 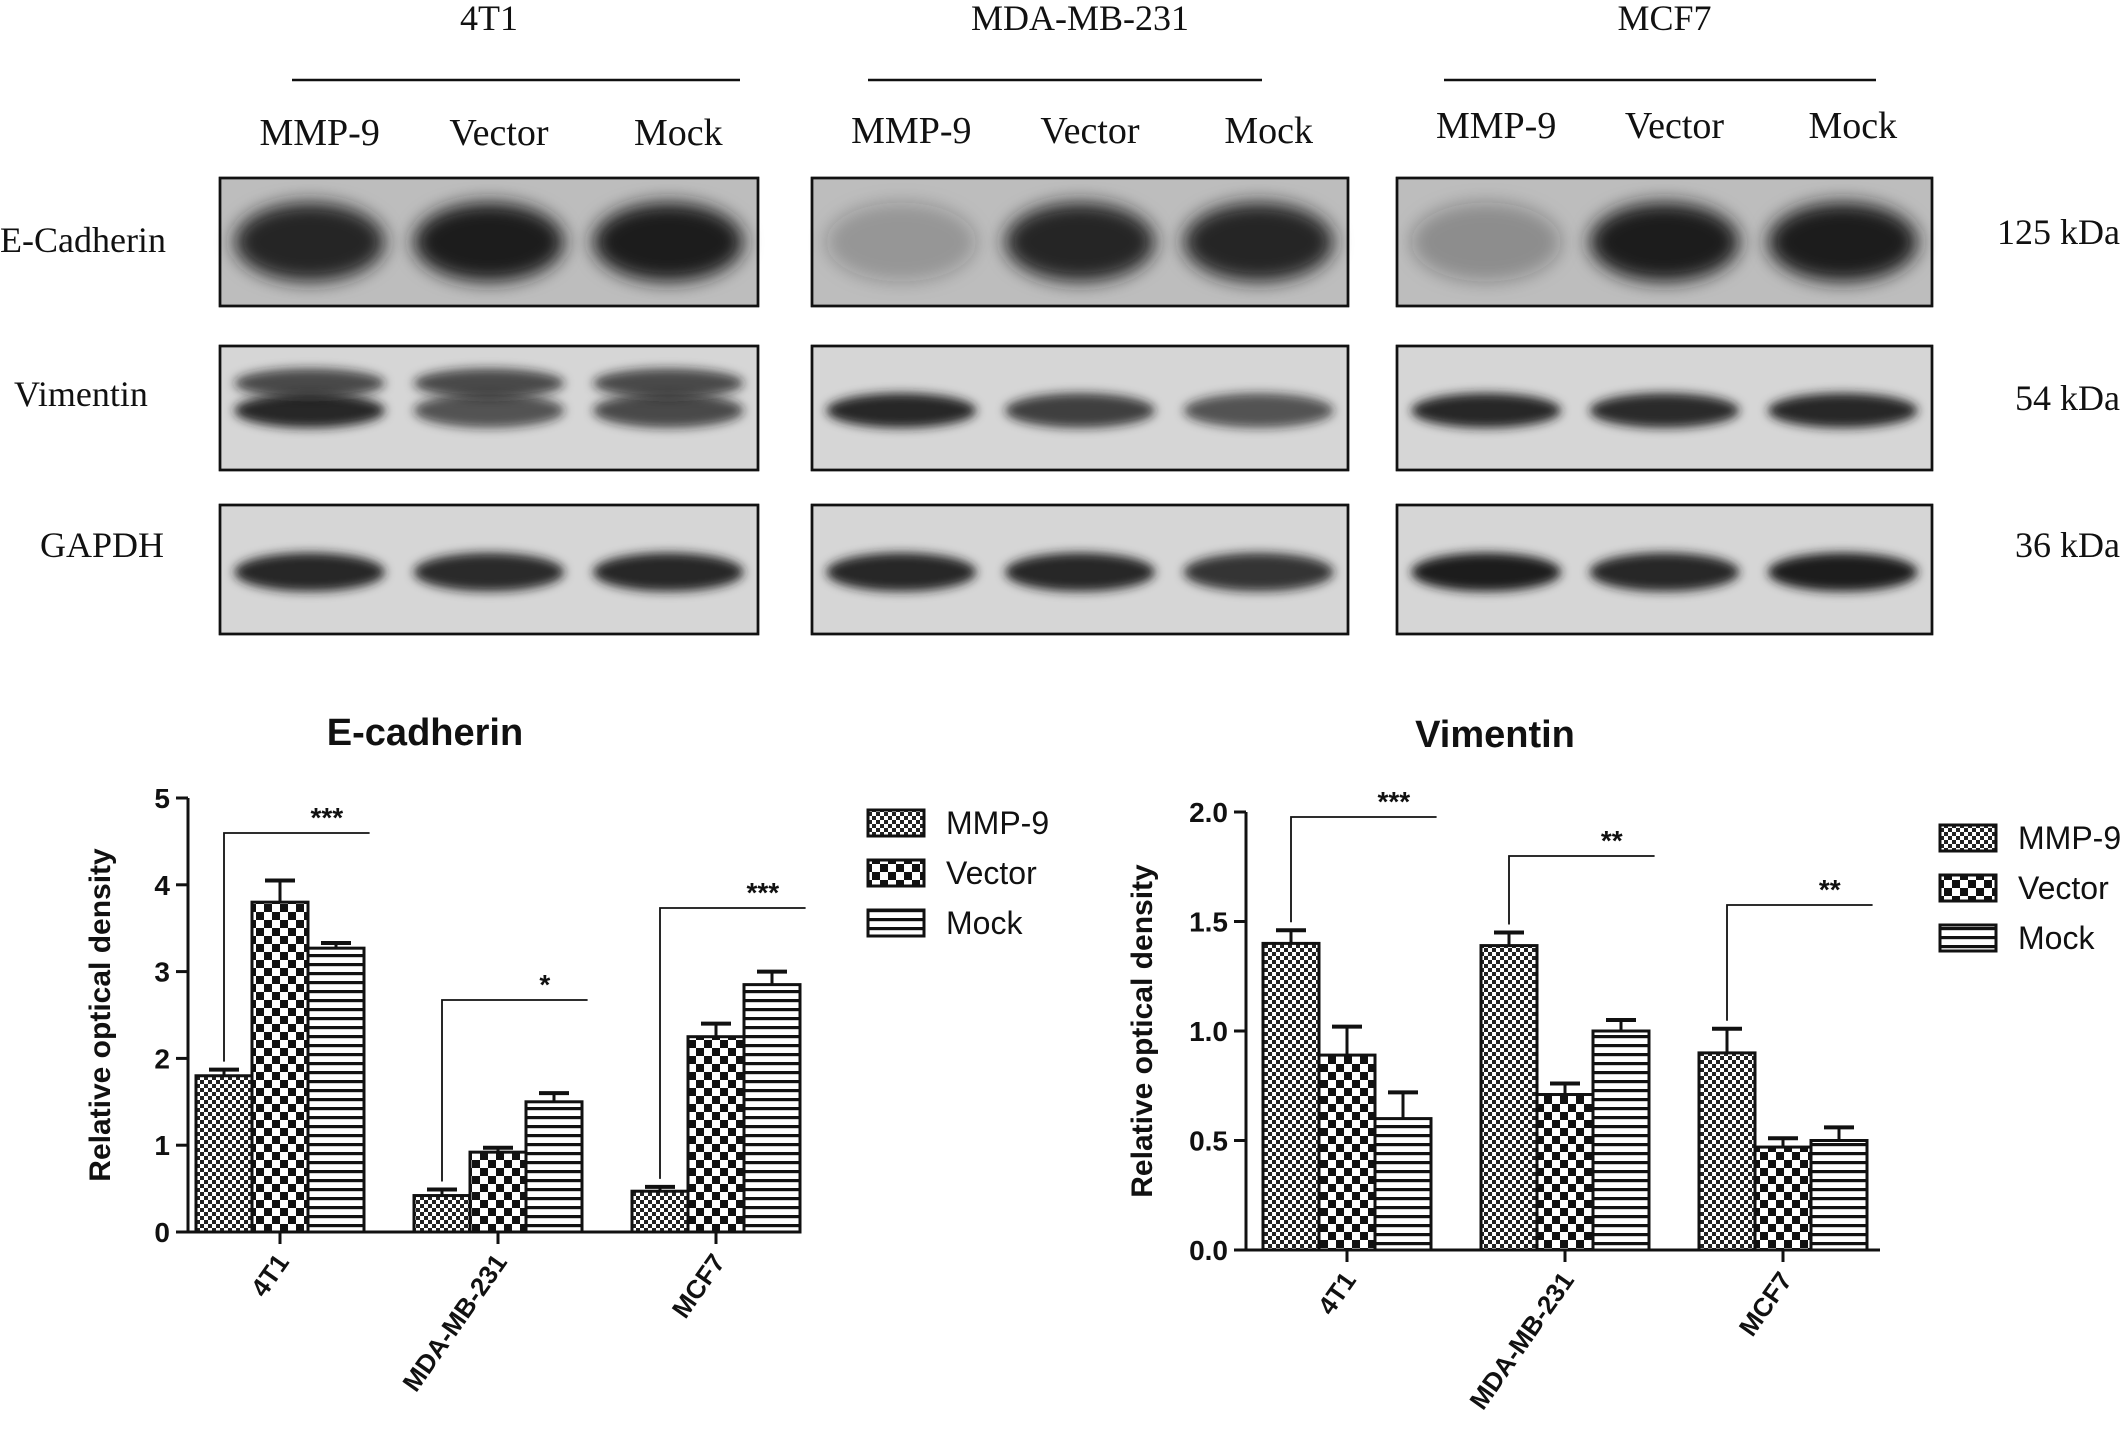 What do you see at coordinates (224, 1154) in the screenshot?
I see `bar-mmp-9-4t1` at bounding box center [224, 1154].